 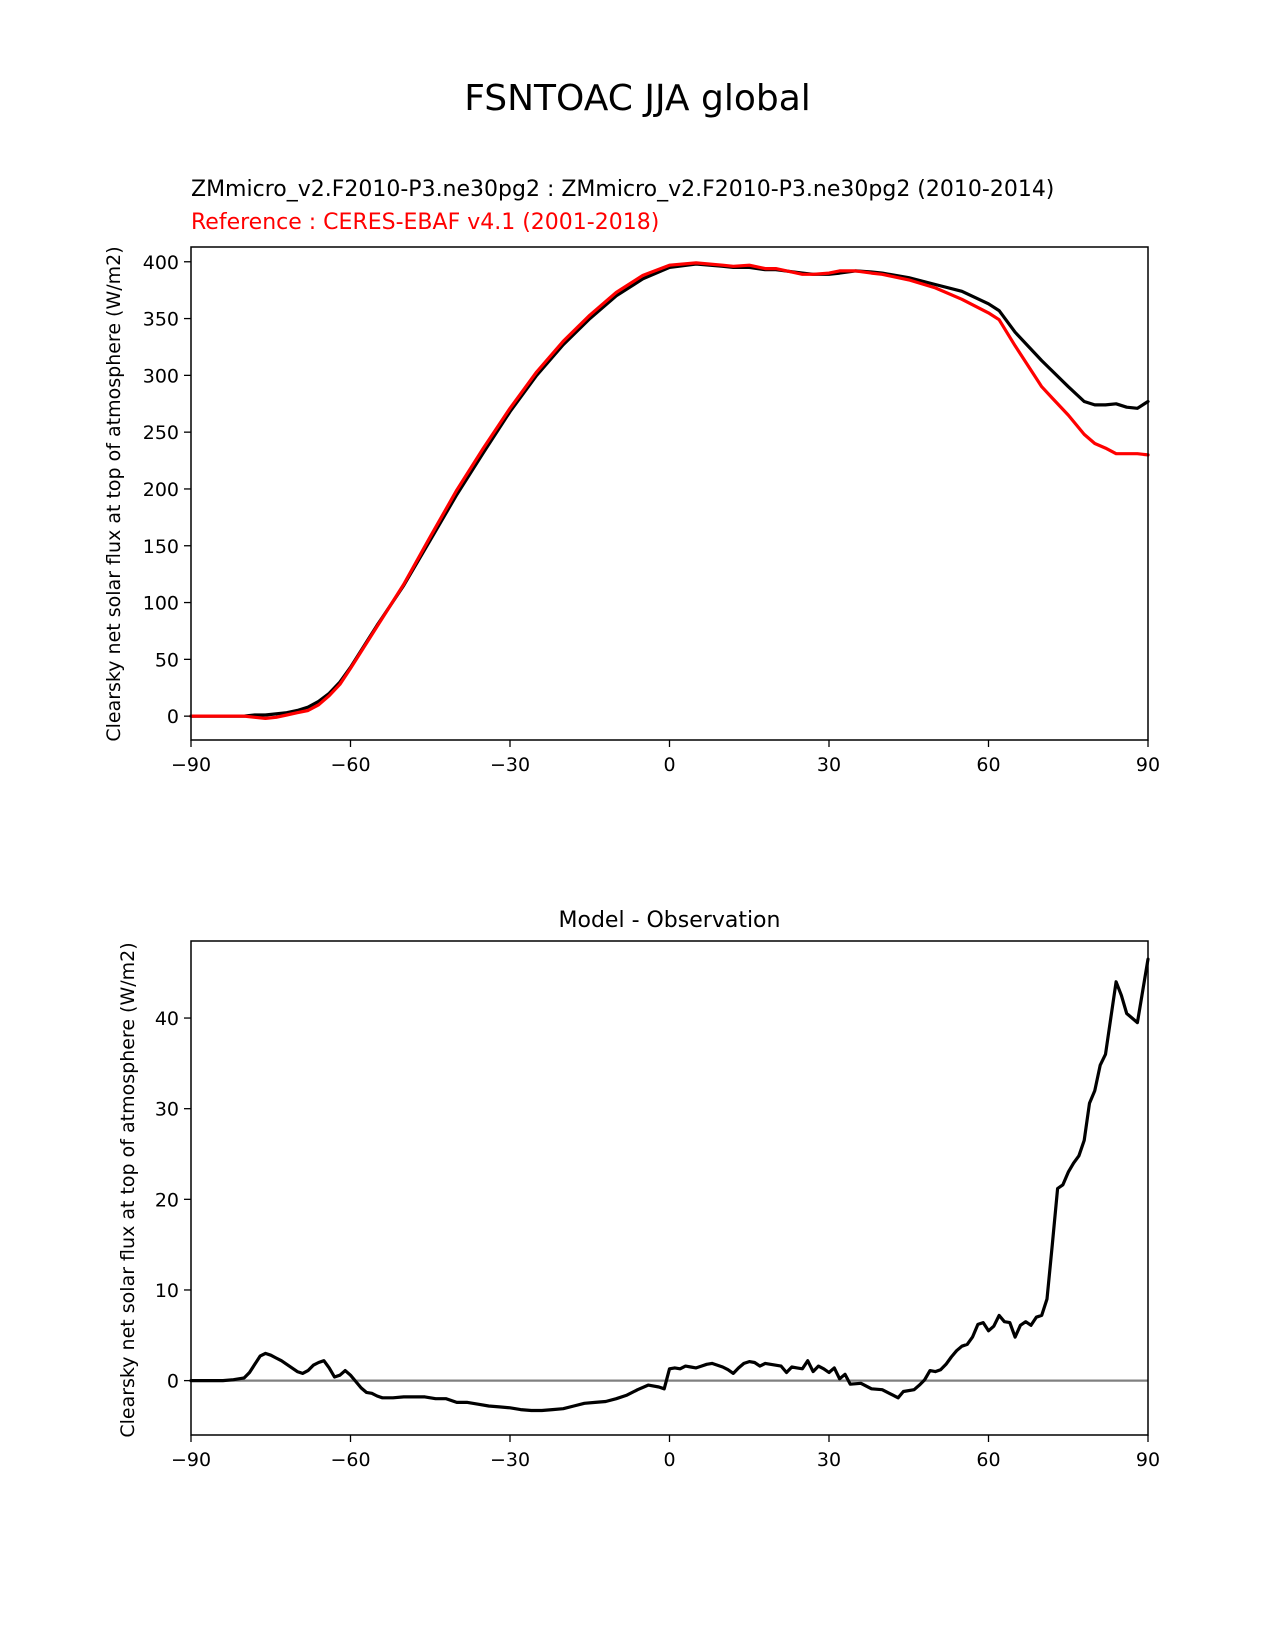 I want to click on y-tick-label: 350, so click(x=161, y=320).